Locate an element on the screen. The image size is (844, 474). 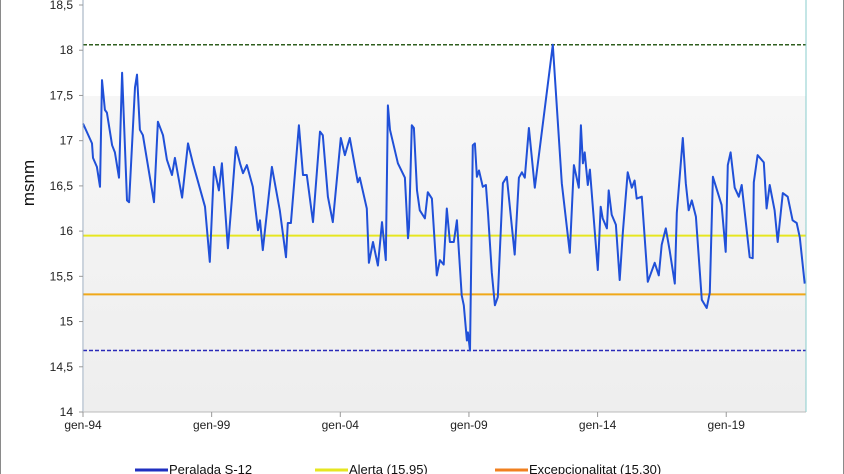
y-axis-label: msnm is located at coordinates (28, 183).